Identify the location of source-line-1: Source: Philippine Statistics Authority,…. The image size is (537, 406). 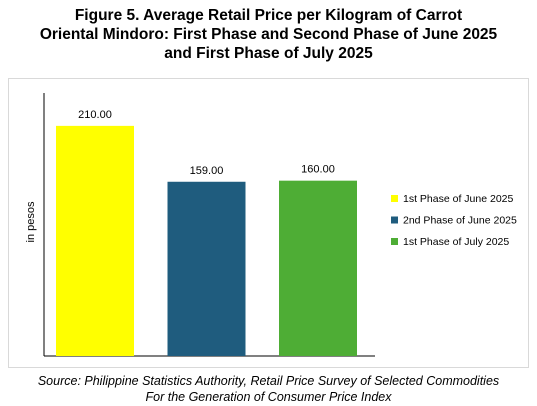
(268, 381).